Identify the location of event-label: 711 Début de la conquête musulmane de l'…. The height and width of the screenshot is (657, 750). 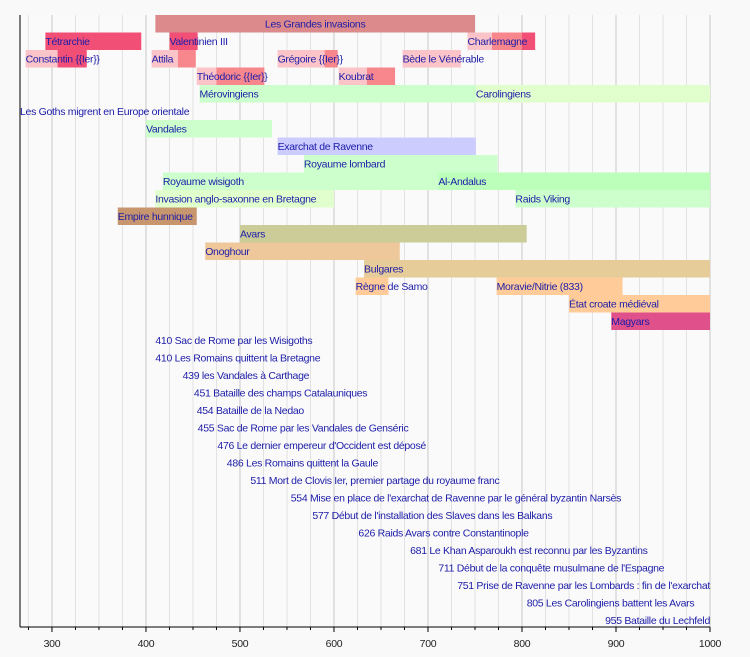
(551, 569).